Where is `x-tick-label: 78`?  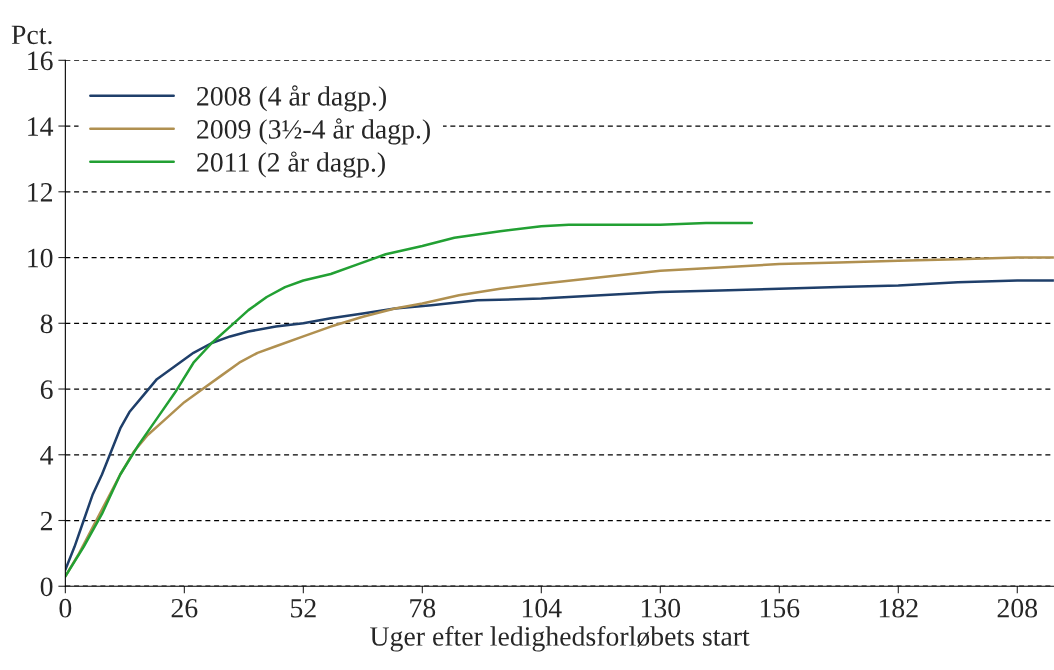 x-tick-label: 78 is located at coordinates (423, 608).